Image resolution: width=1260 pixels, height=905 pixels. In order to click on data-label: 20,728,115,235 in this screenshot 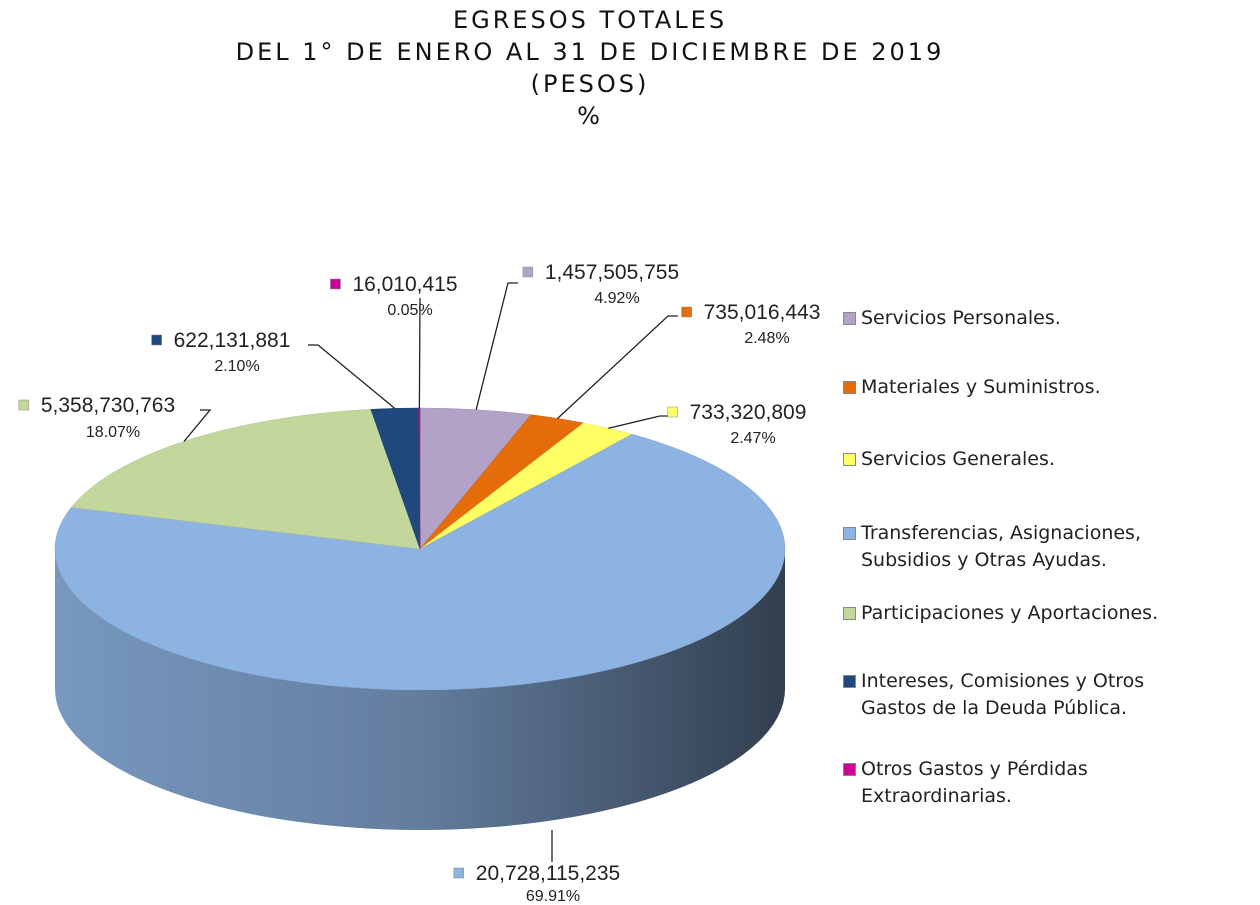, I will do `click(548, 873)`.